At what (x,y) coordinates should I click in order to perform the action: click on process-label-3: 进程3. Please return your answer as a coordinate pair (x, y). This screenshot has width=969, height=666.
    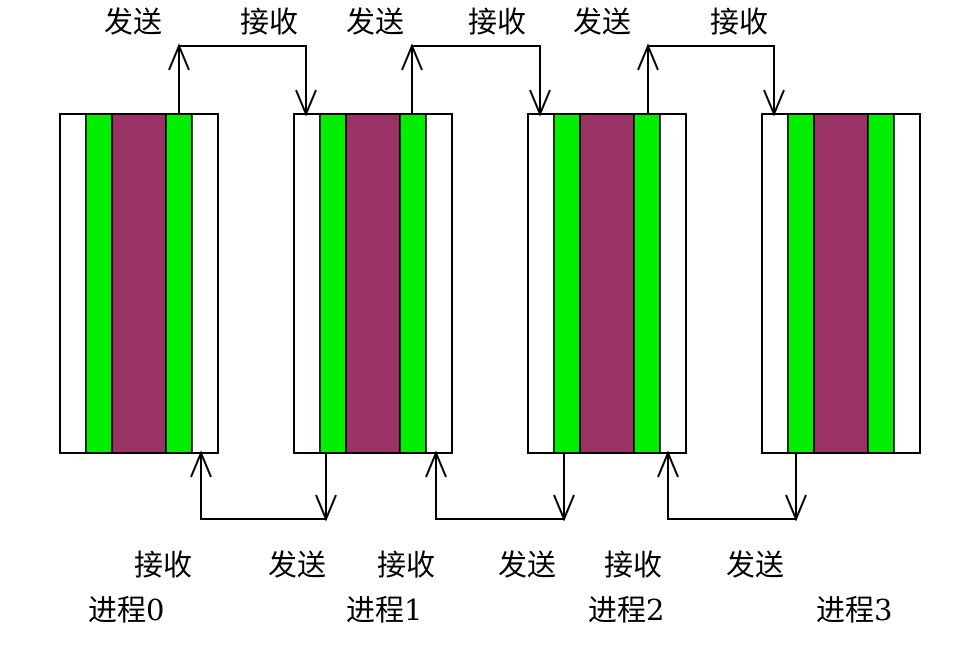
    Looking at the image, I should click on (854, 610).